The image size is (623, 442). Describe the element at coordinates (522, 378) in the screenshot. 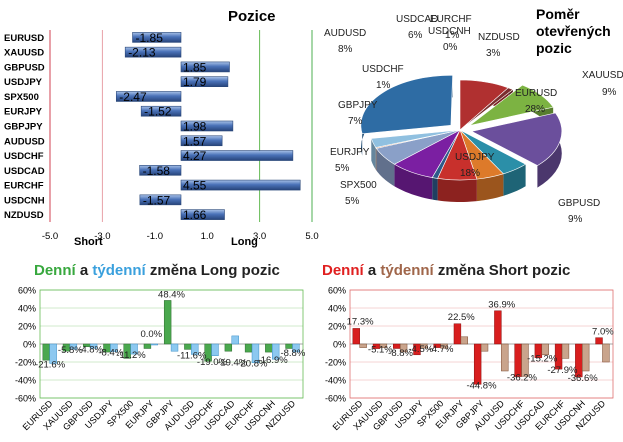

I see `data-label-usdchf: -36.2%` at that location.